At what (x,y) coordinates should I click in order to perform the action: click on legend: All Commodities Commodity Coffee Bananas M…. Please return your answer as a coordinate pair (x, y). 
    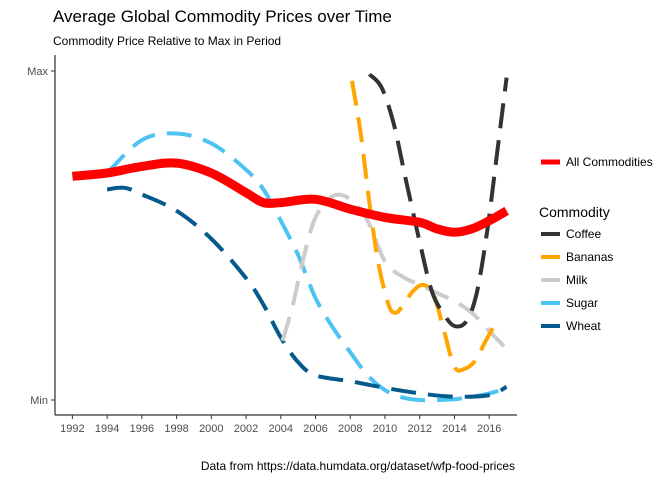
    Looking at the image, I should click on (596, 244).